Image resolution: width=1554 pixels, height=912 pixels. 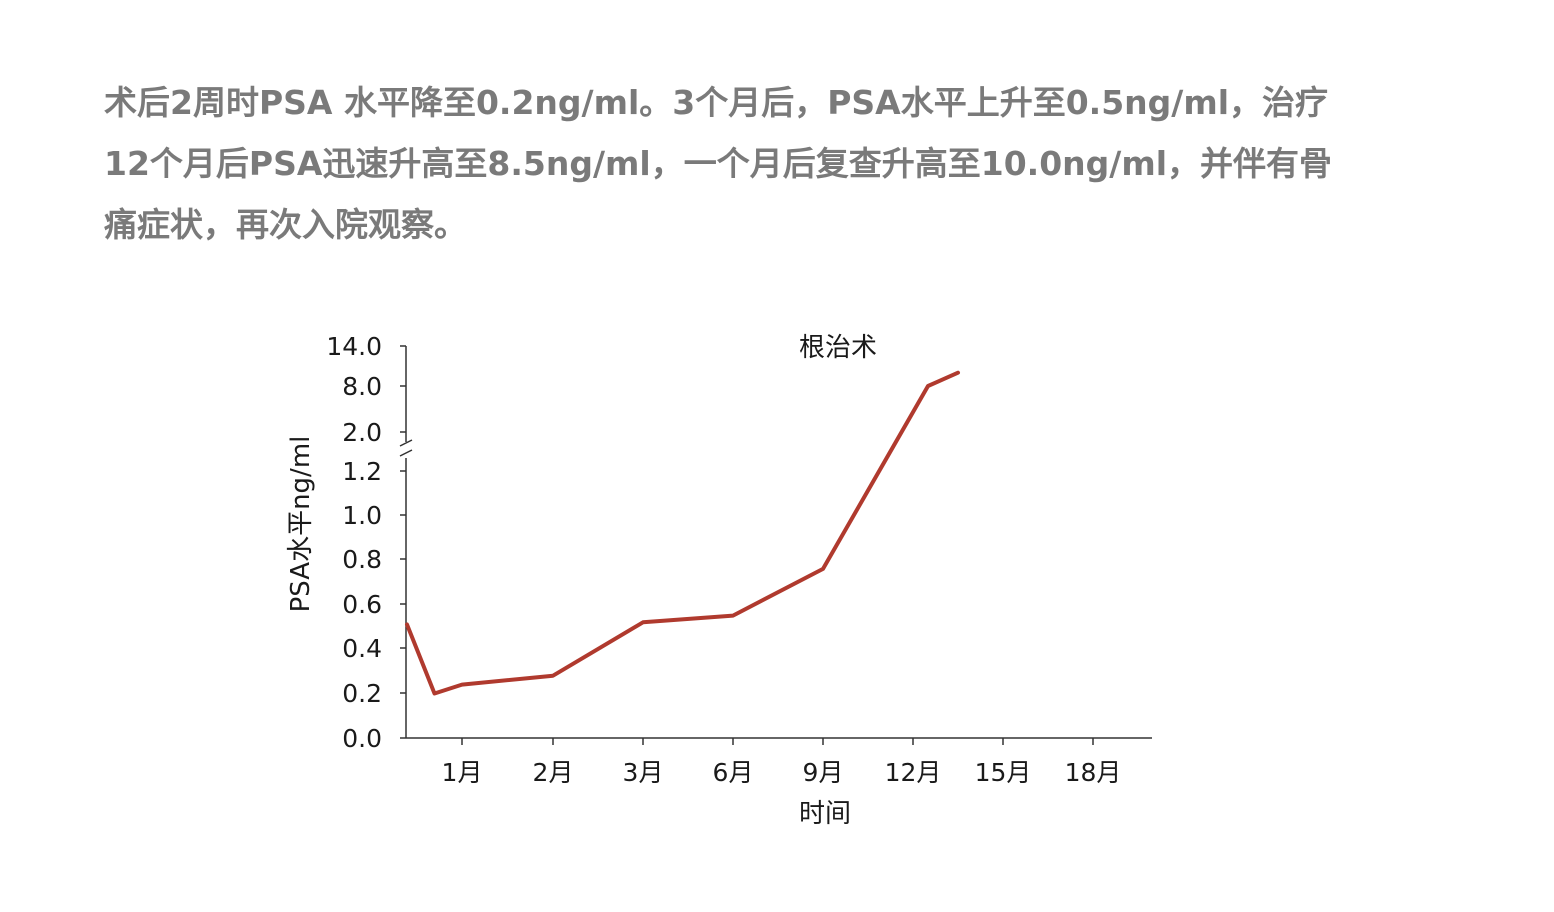 I want to click on x-tick-label: 2月, so click(x=553, y=772).